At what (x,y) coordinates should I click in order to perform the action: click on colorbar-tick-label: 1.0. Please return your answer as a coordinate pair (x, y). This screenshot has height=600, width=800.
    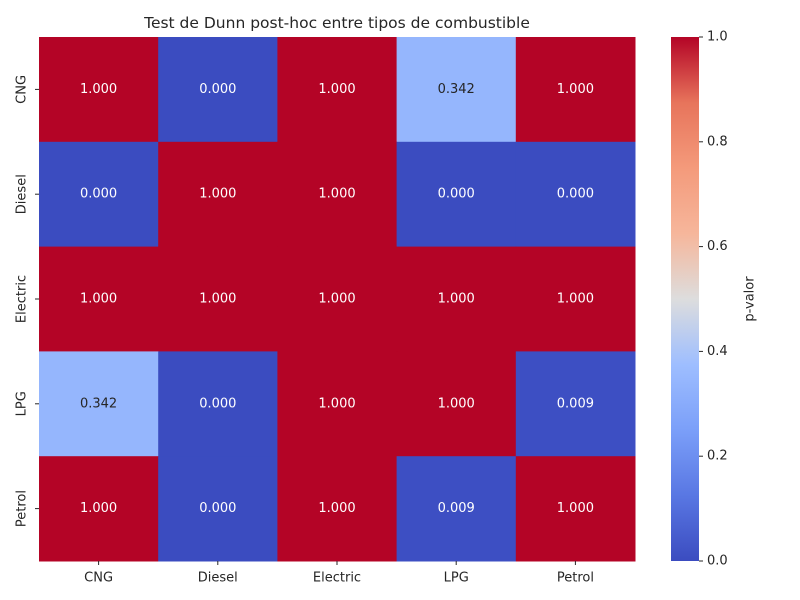
    Looking at the image, I should click on (717, 37).